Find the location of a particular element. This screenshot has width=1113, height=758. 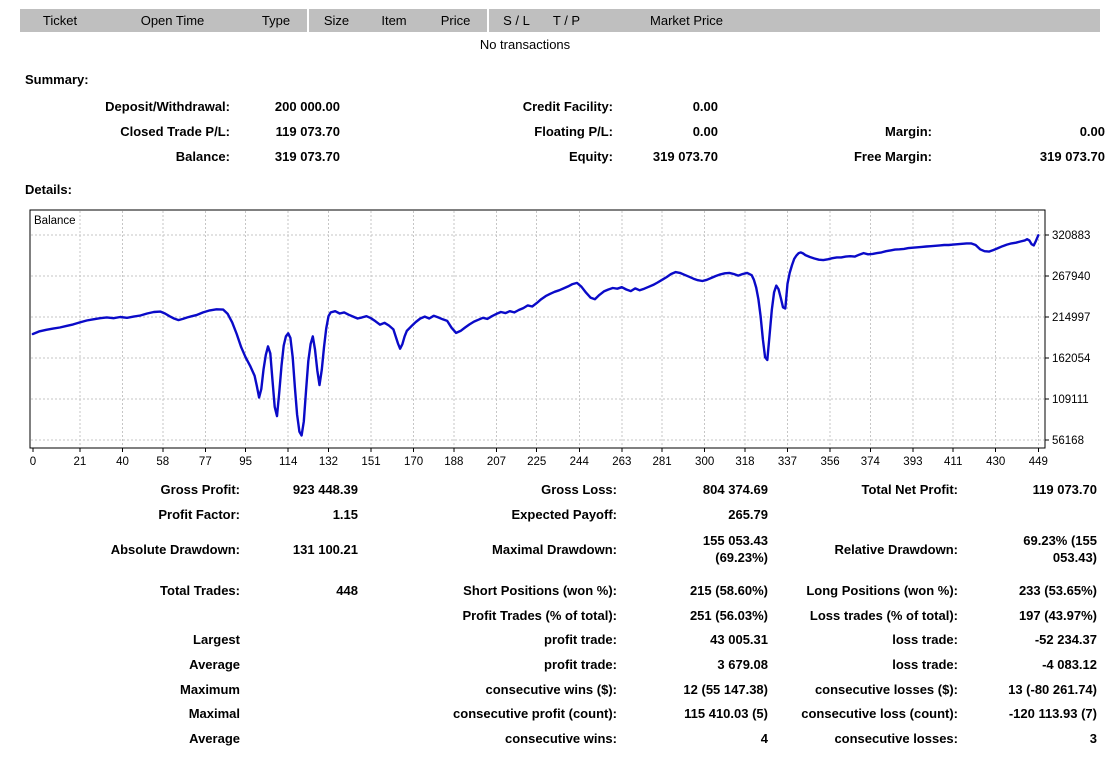

stat-value: 923 448.39 is located at coordinates (325, 489).